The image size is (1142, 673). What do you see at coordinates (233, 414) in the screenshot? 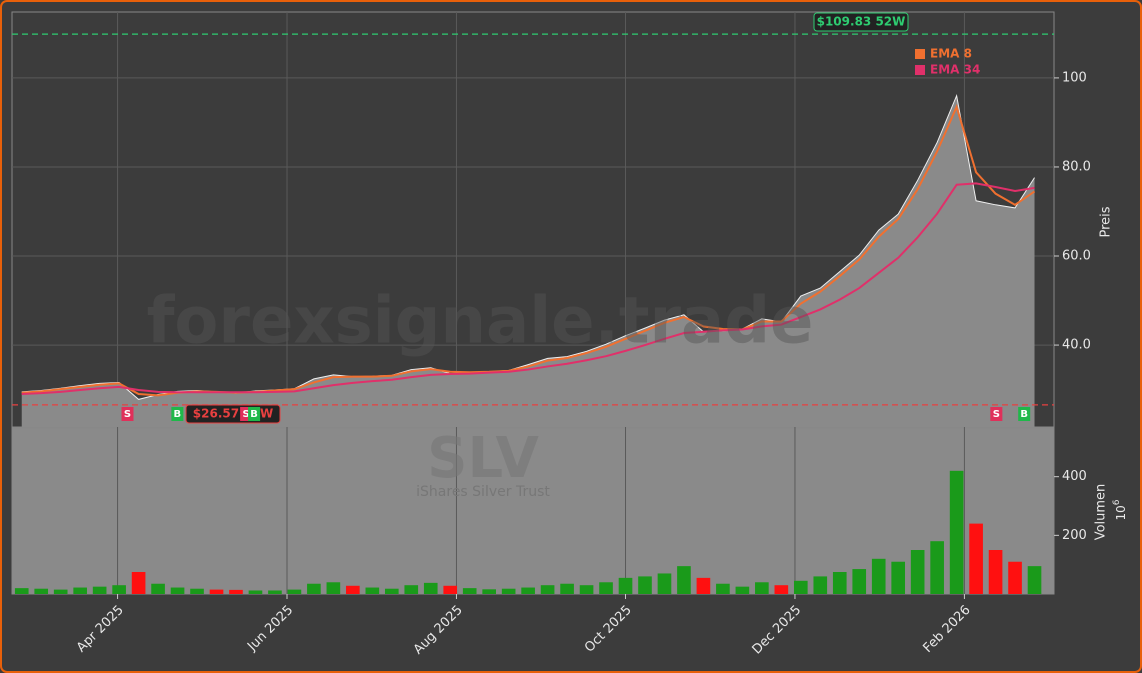
I see `level-label: $26.57 52W` at bounding box center [233, 414].